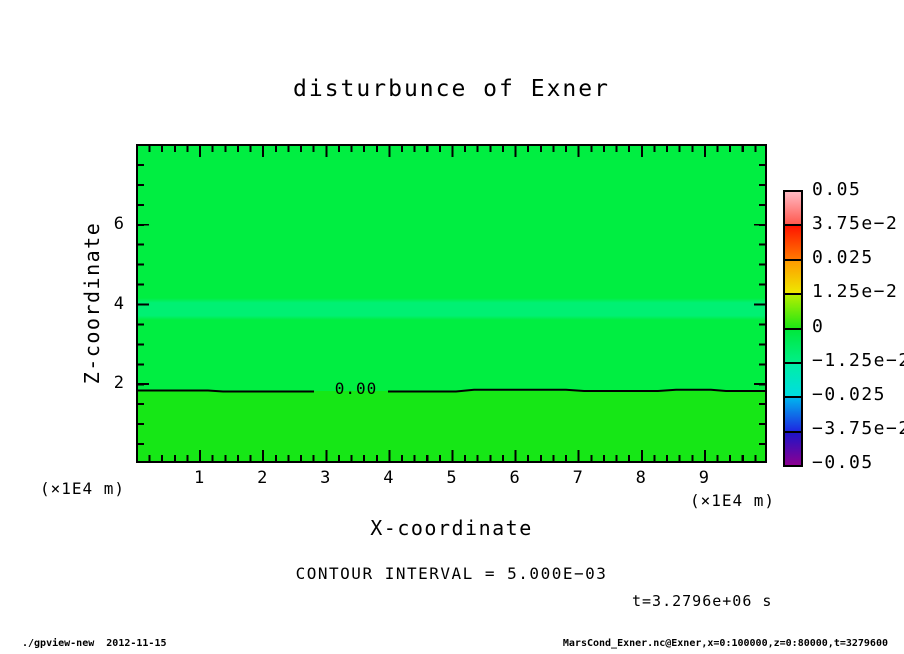  What do you see at coordinates (858, 360) in the screenshot?
I see `colorbar-tick-label: −1.25e−2` at bounding box center [858, 360].